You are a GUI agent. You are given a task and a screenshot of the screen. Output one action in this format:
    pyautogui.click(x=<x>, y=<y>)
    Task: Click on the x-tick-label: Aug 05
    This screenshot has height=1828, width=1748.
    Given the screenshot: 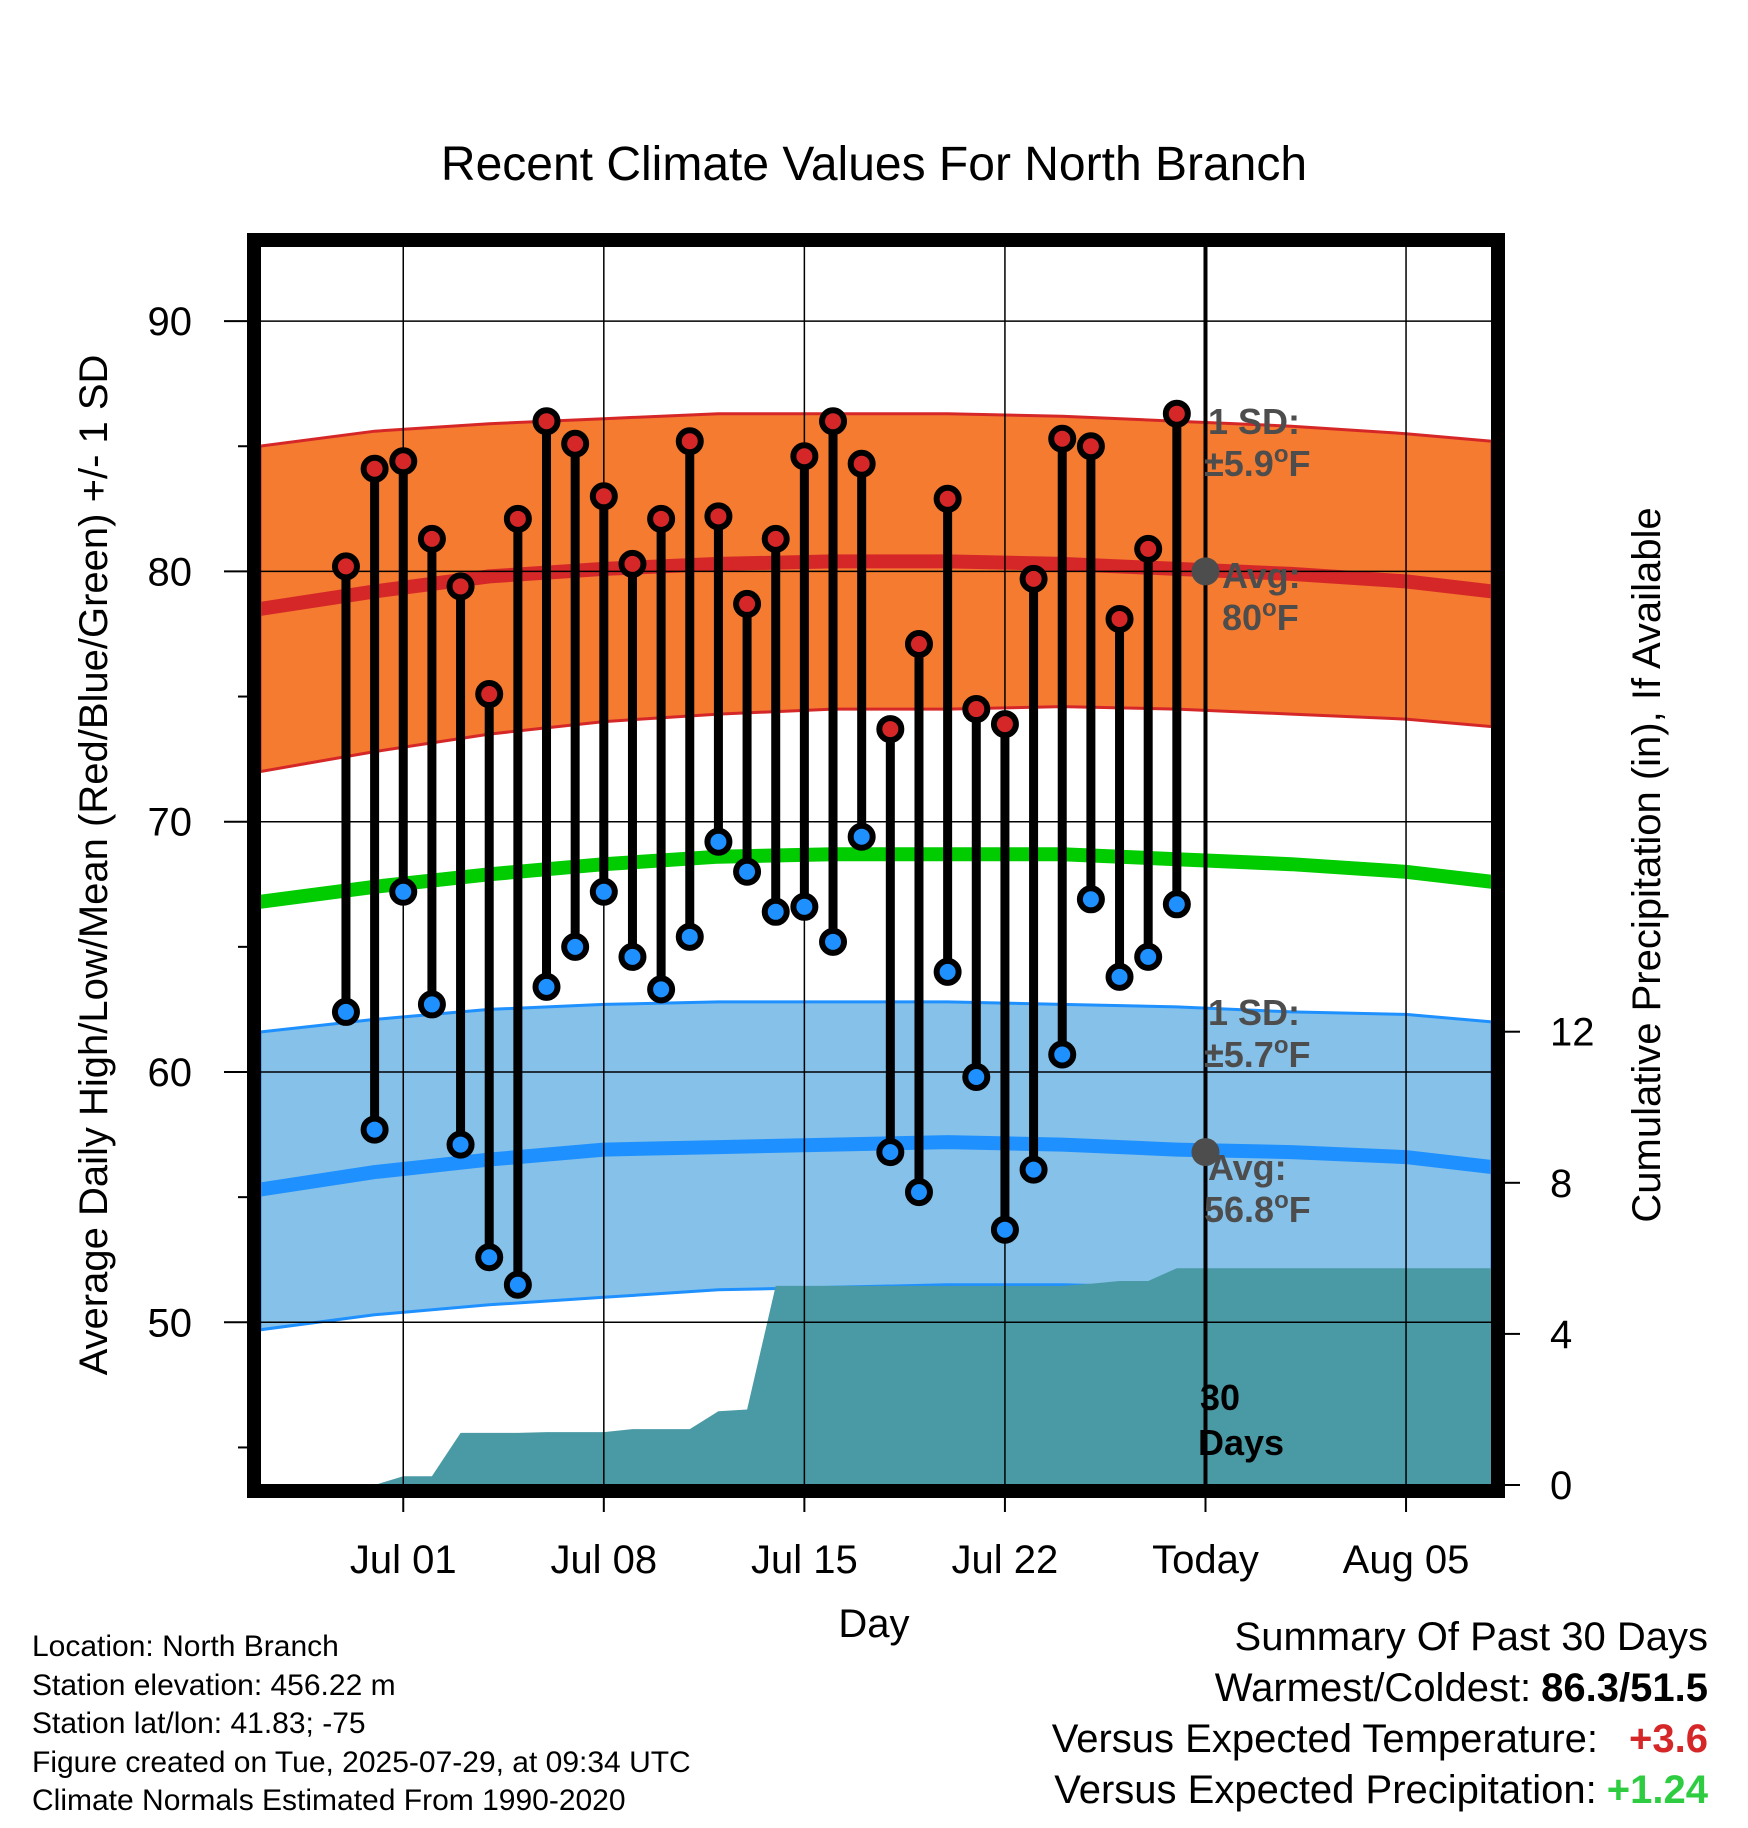 What is the action you would take?
    pyautogui.click(x=1406, y=1560)
    